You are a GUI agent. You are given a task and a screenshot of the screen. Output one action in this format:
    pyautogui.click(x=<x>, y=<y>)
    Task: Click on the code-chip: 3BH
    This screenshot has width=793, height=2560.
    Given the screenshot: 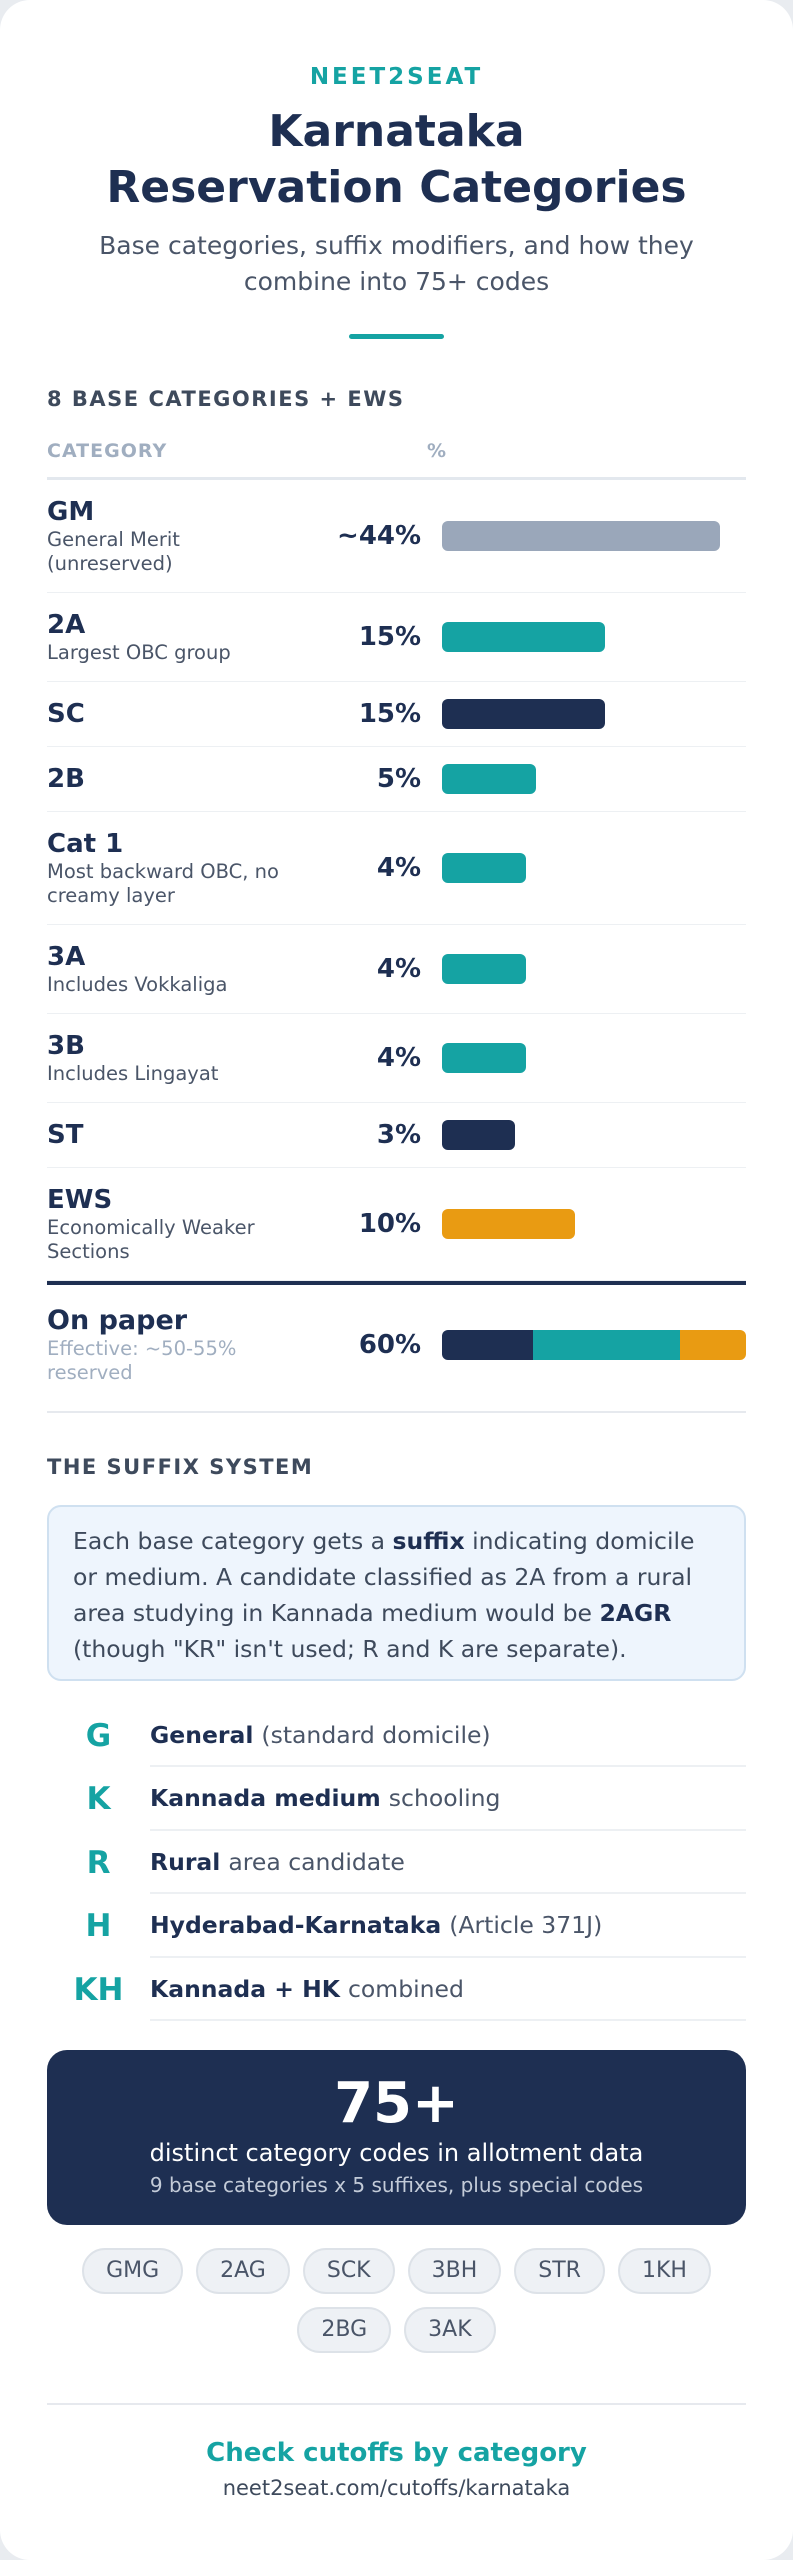 What is the action you would take?
    pyautogui.click(x=454, y=2271)
    